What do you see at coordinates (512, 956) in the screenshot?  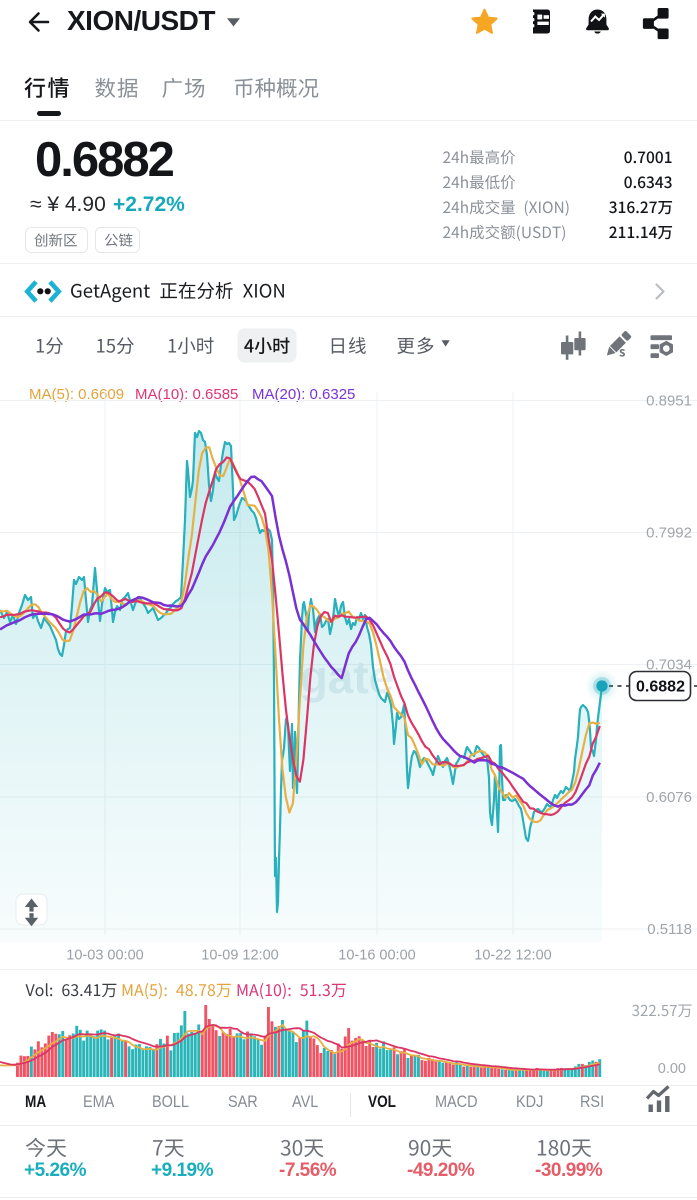 I see `svg-text: 10-22 12:00` at bounding box center [512, 956].